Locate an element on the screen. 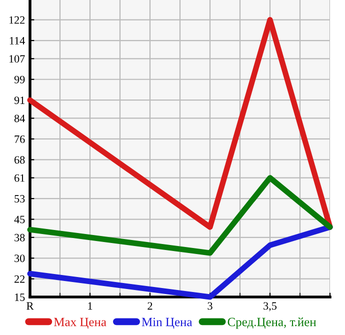  y-tick-label: 61 is located at coordinates (19, 178).